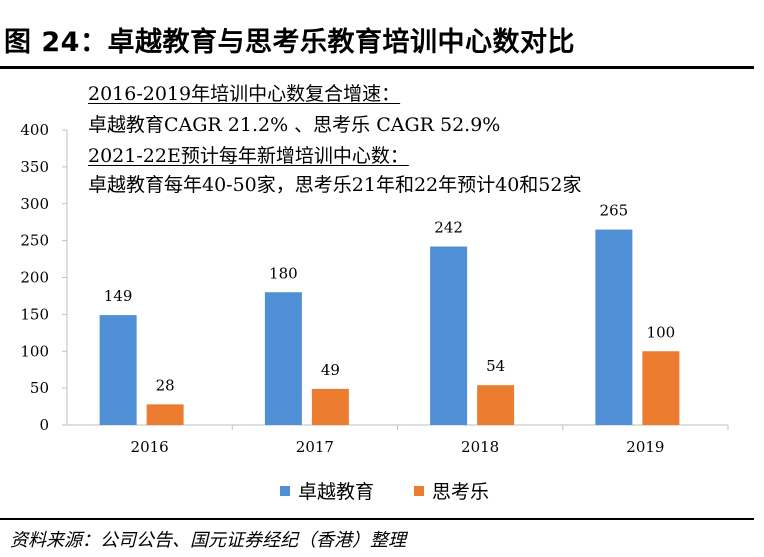  What do you see at coordinates (34, 351) in the screenshot?
I see `y-tick-label: 100` at bounding box center [34, 351].